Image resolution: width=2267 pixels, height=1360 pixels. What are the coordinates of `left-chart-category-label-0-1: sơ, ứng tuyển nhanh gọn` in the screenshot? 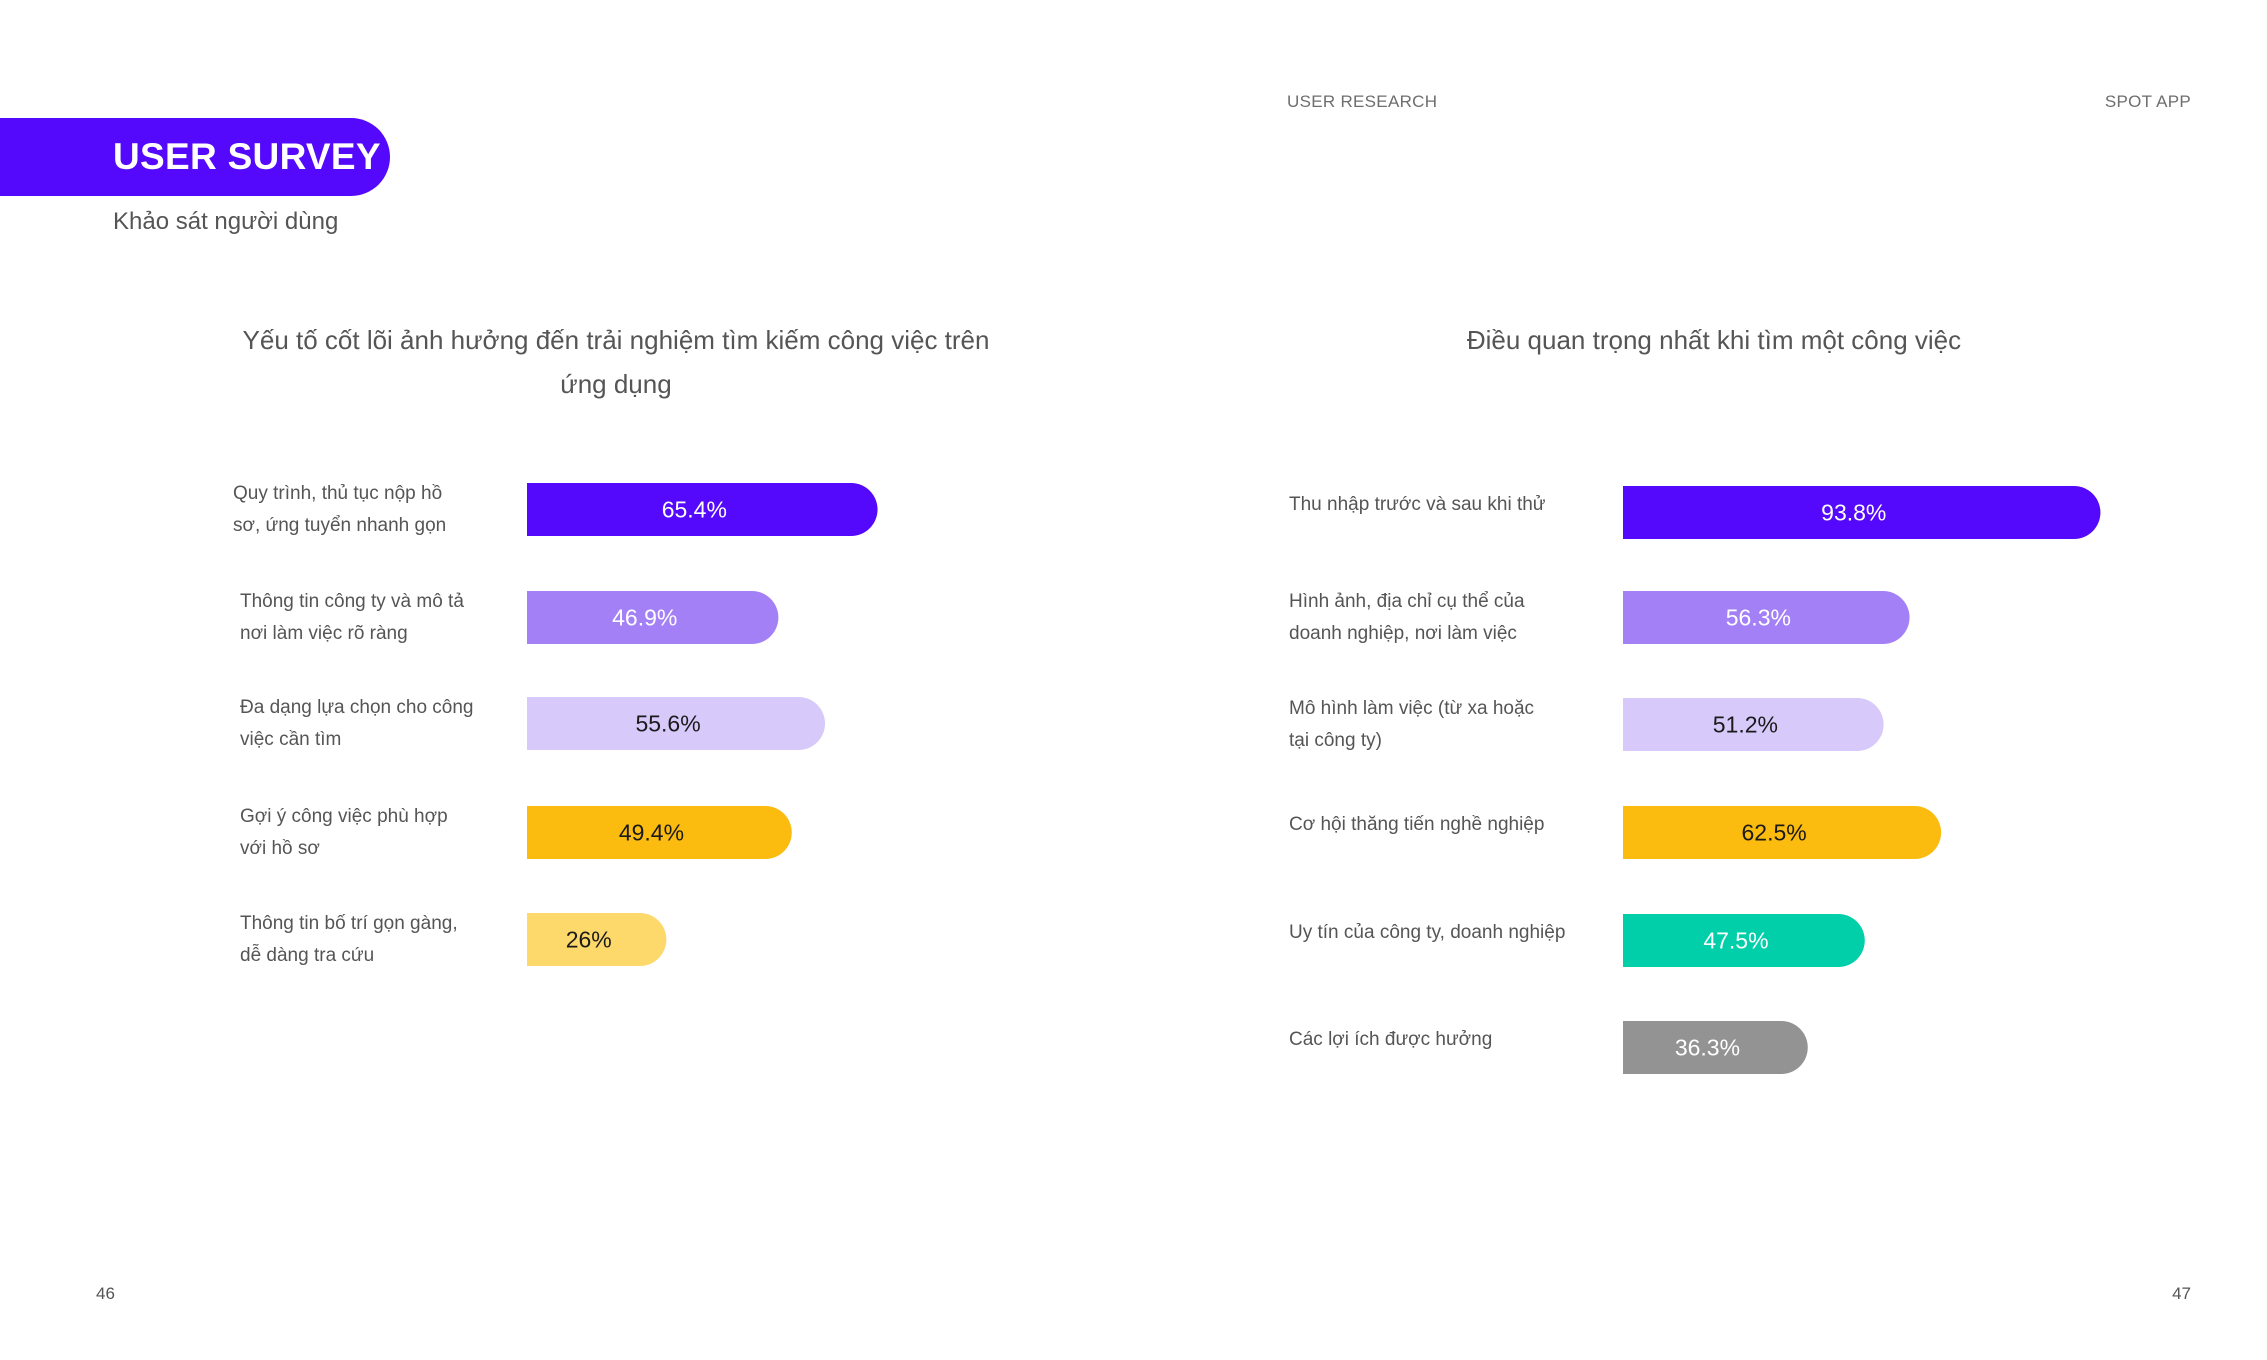 It's located at (339, 525).